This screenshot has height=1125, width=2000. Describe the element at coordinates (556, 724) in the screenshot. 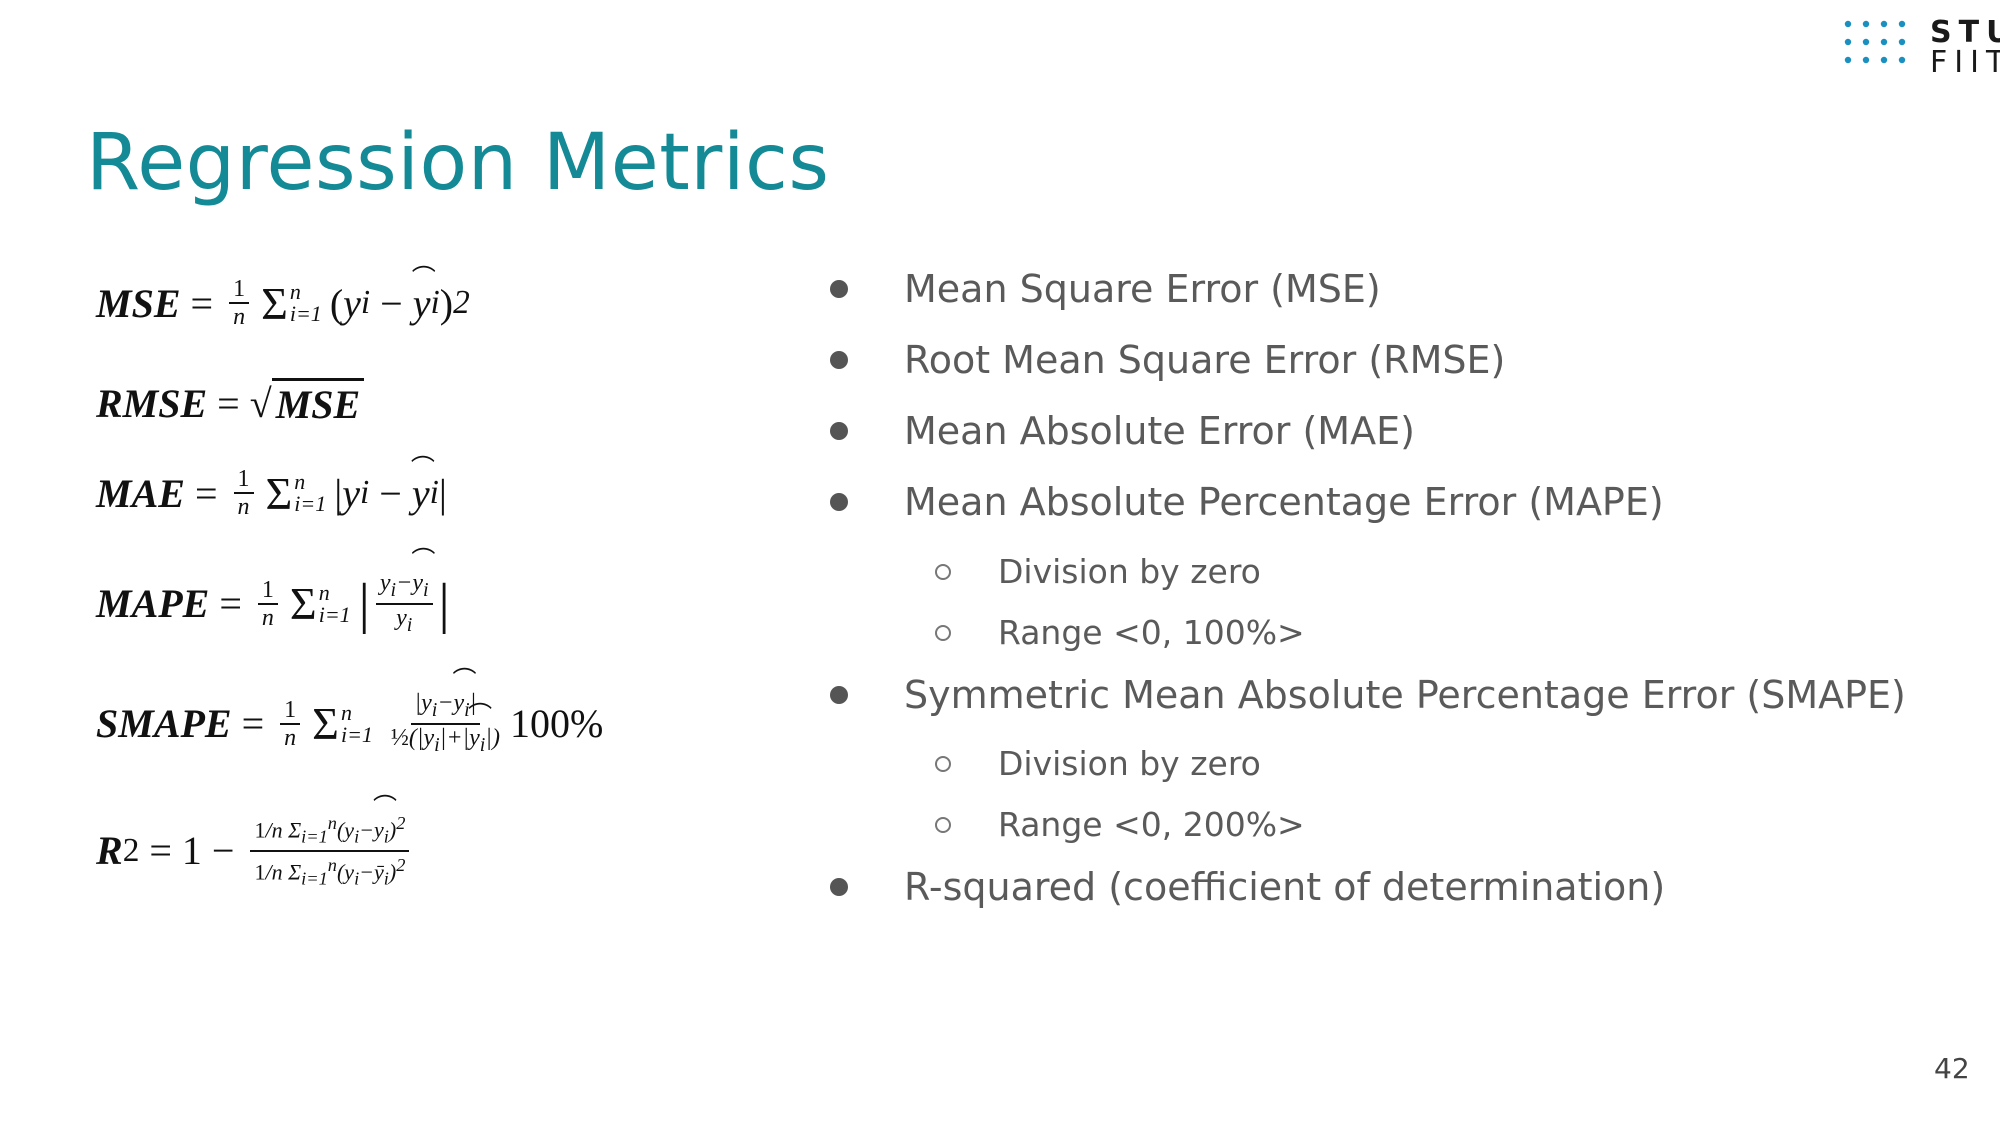

I see `formula-smape-scale: 100%` at that location.